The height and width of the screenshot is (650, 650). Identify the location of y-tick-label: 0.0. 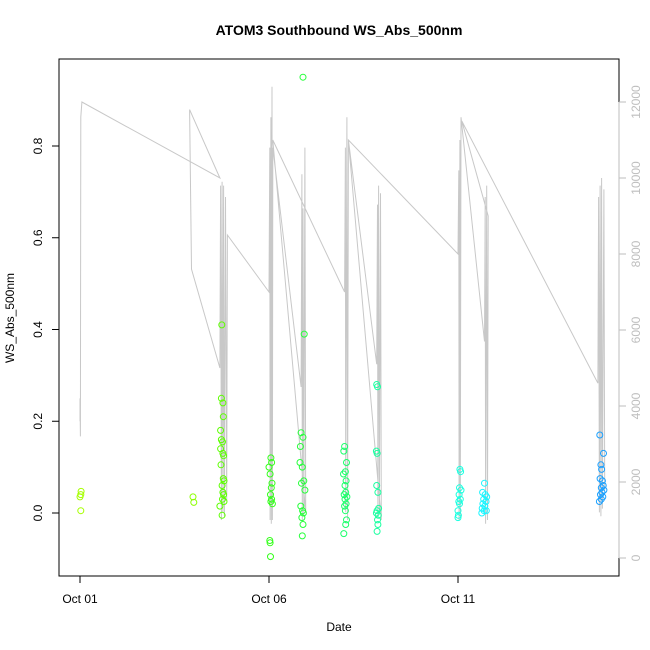
(38, 512).